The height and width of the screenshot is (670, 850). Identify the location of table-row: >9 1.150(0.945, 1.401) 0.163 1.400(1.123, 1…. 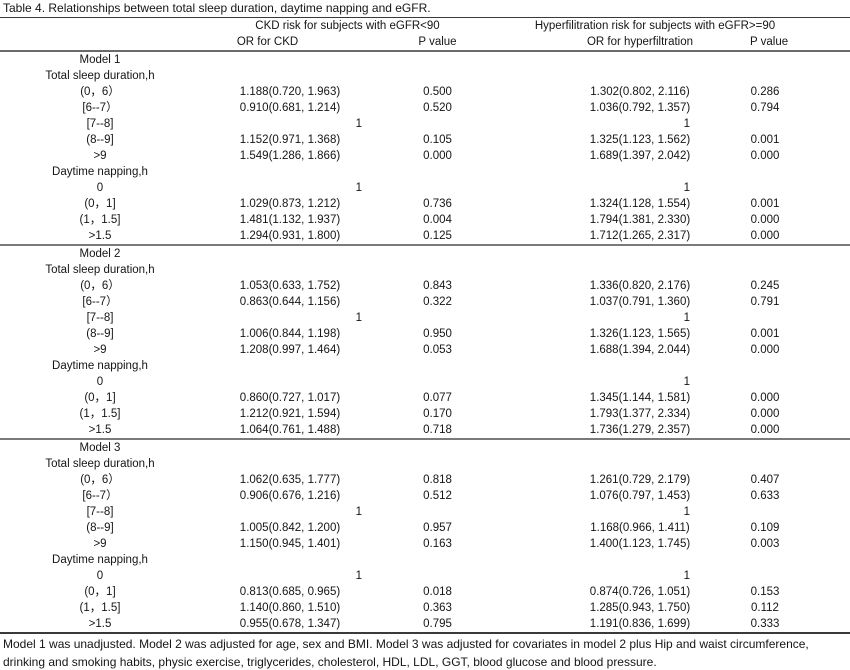
(425, 544).